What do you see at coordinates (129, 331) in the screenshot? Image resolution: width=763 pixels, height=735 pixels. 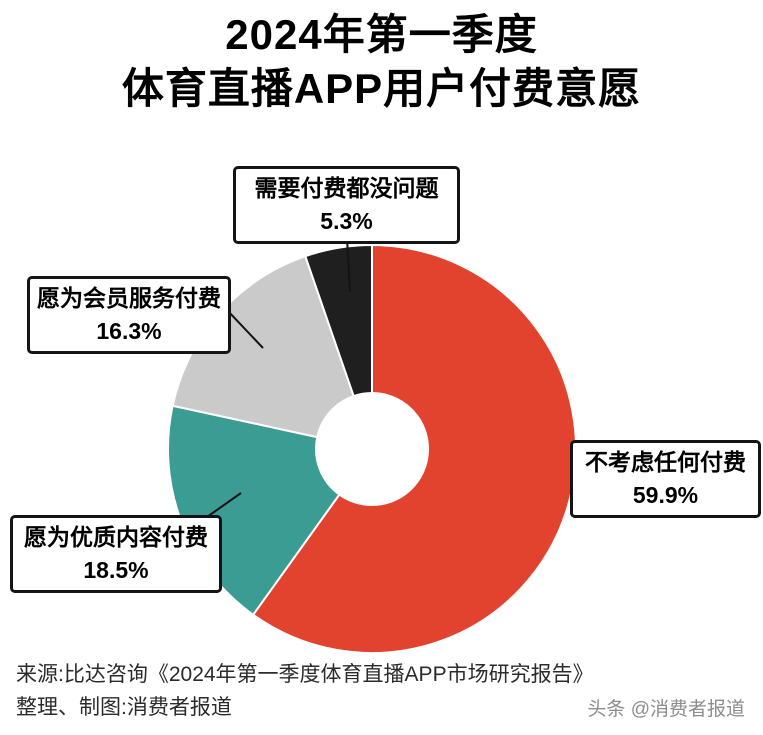 I see `callout-value: 16.3%` at bounding box center [129, 331].